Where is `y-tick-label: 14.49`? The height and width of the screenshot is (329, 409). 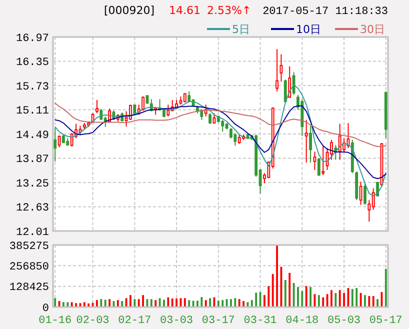
y-tick-label: 14.49 is located at coordinates (32, 136).